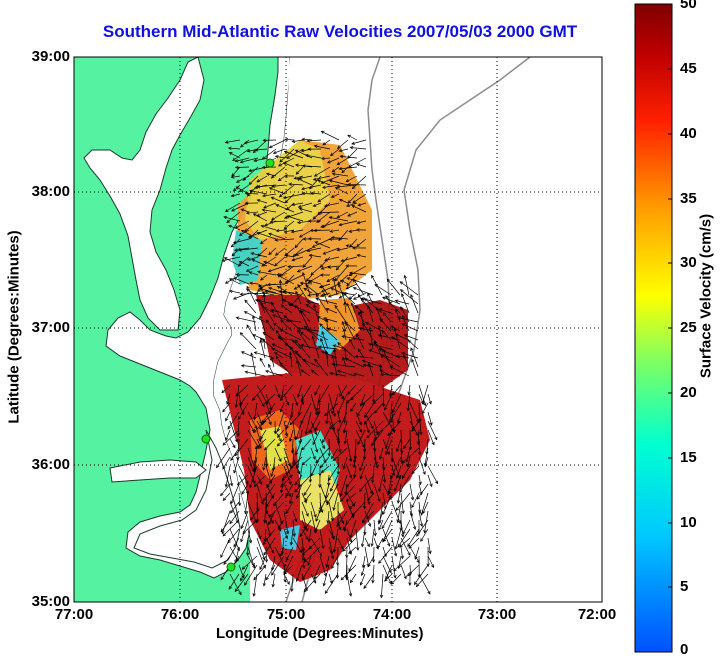  What do you see at coordinates (231, 567) in the screenshot?
I see `station-marker-south` at bounding box center [231, 567].